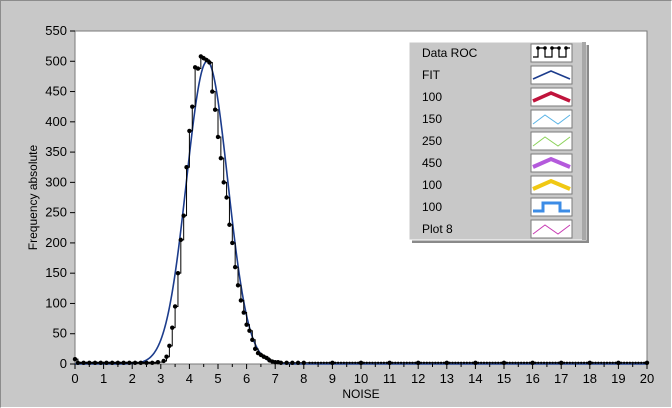  What do you see at coordinates (33, 197) in the screenshot?
I see `y-axis-label: Frequency absolute` at bounding box center [33, 197].